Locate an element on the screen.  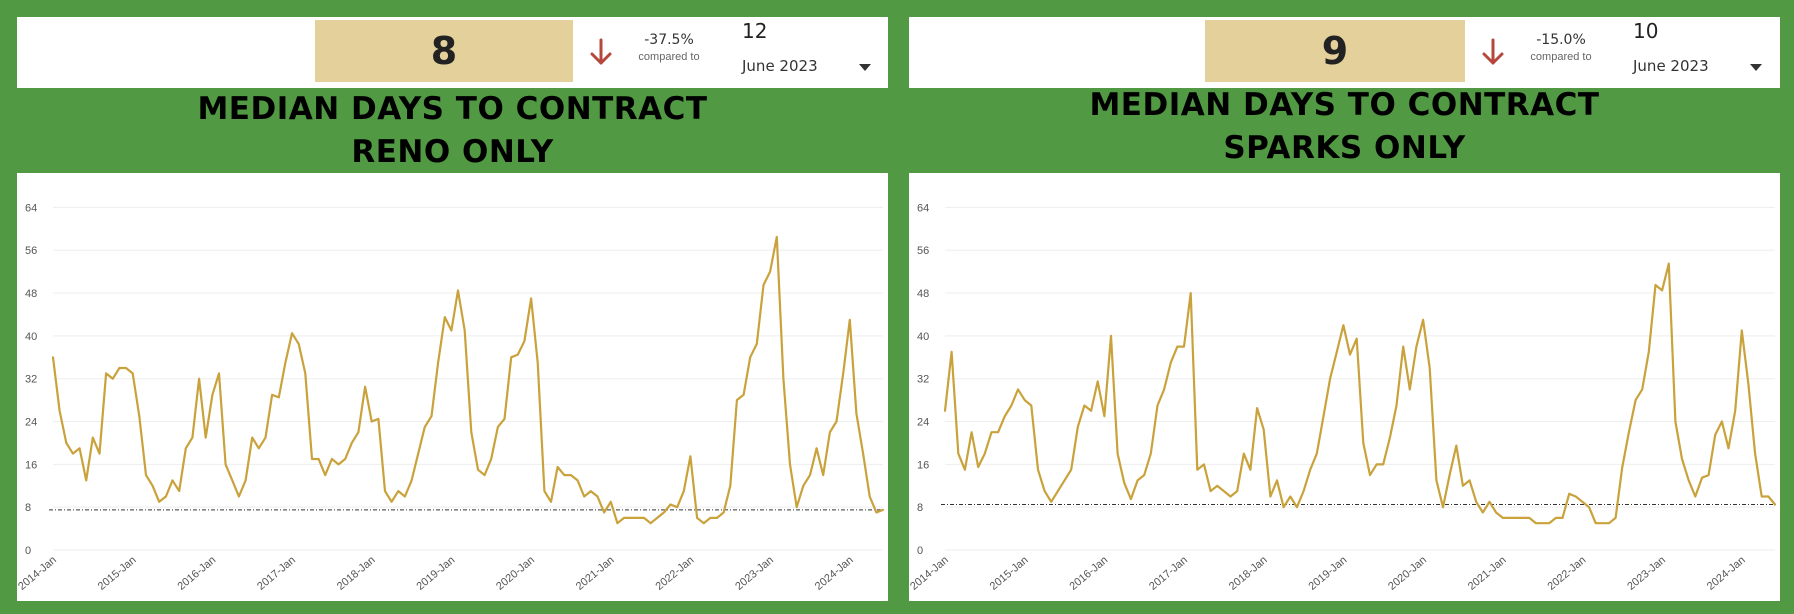
reno-kpi-delta: -37.5% compared to is located at coordinates (669, 47).